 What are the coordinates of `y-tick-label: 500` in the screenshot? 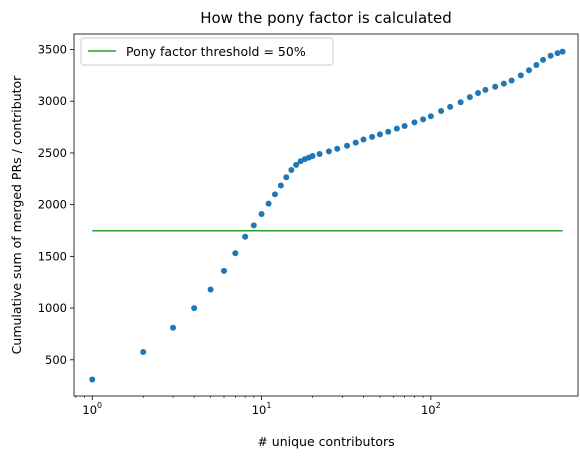 It's located at (56, 360).